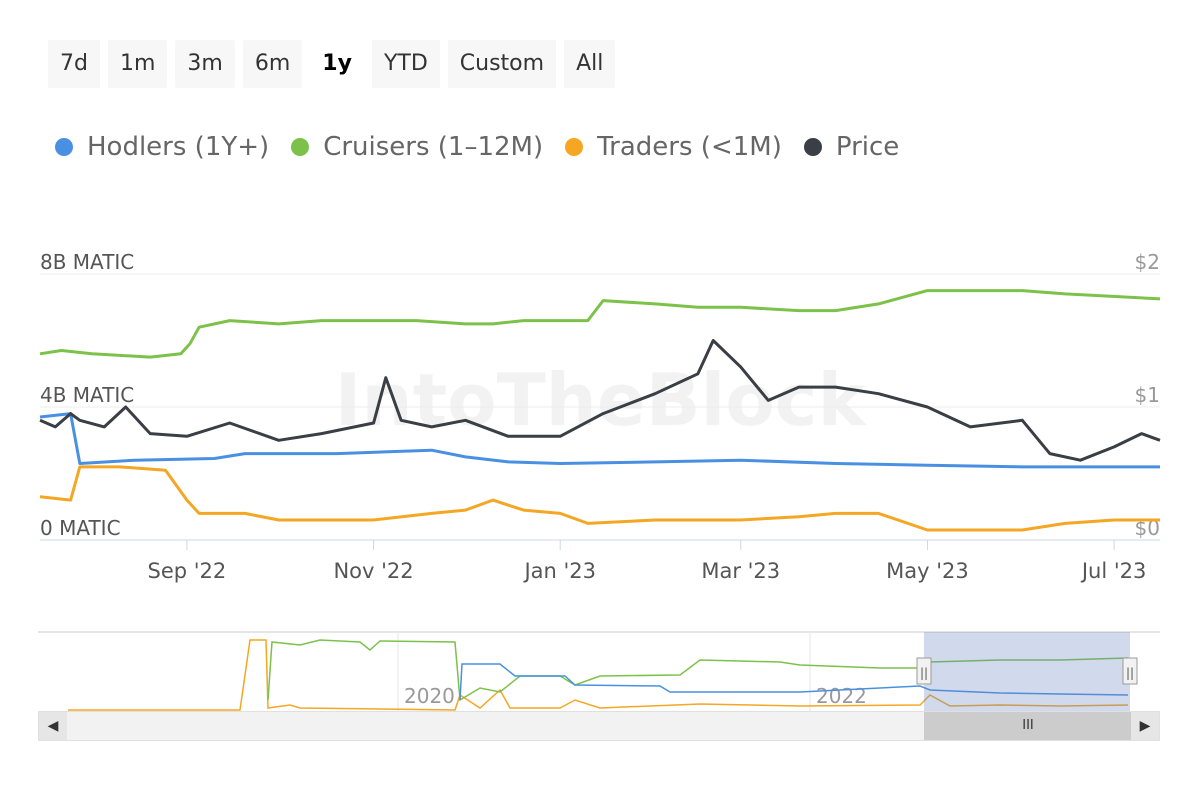 This screenshot has height=800, width=1200. I want to click on scroll-thumb: III, so click(1028, 726).